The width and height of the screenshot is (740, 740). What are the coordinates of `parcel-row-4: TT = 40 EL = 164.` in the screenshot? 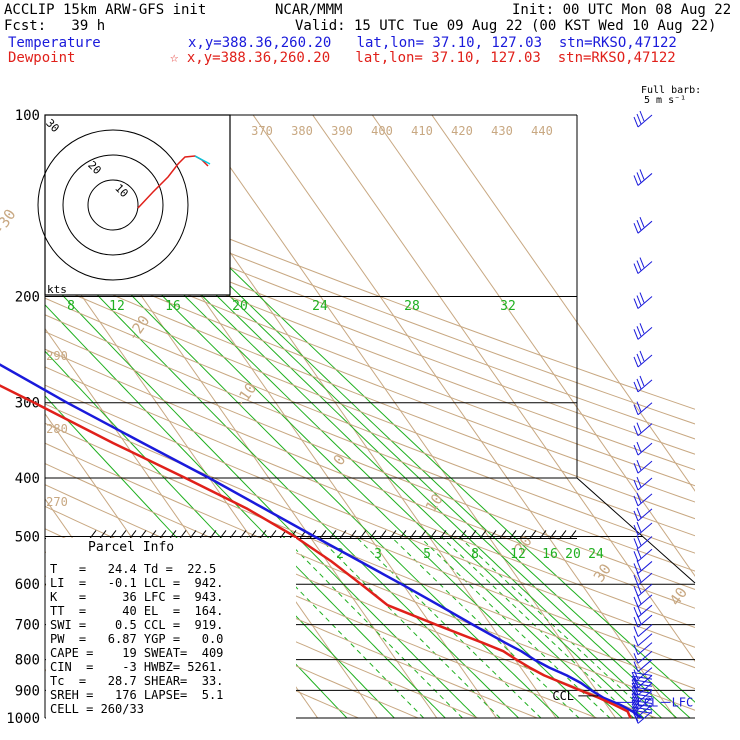 It's located at (137, 611).